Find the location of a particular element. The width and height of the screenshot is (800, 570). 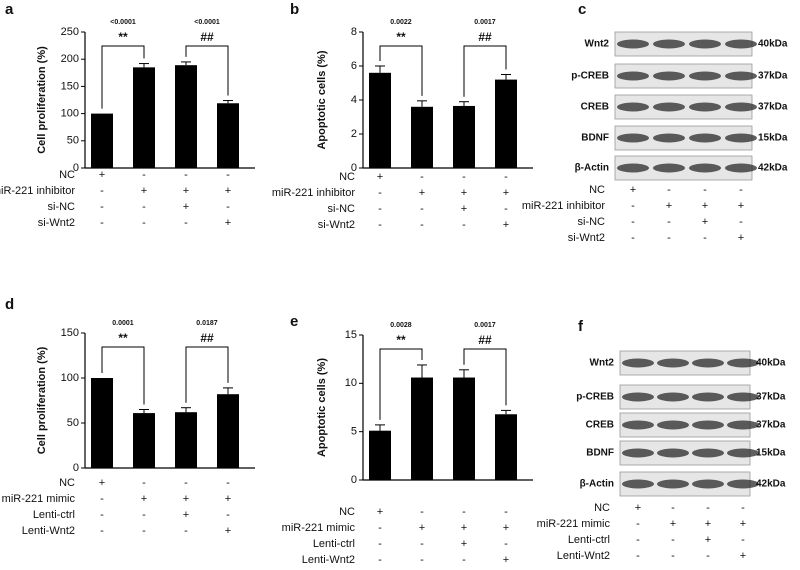

p-value: 0.0001 is located at coordinates (123, 323).